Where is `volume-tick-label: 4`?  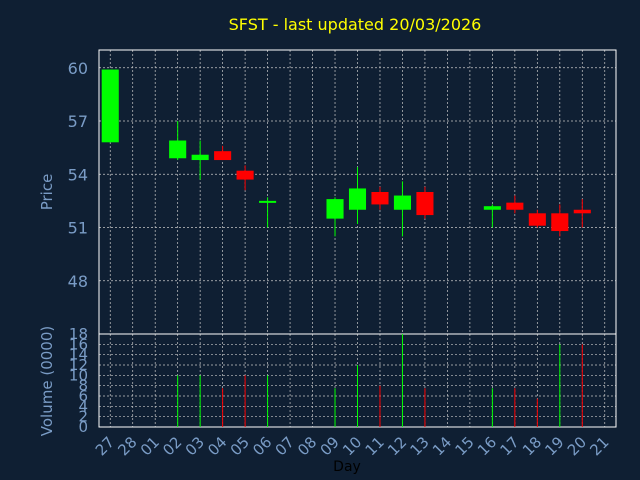
volume-tick-label: 4 is located at coordinates (83, 406).